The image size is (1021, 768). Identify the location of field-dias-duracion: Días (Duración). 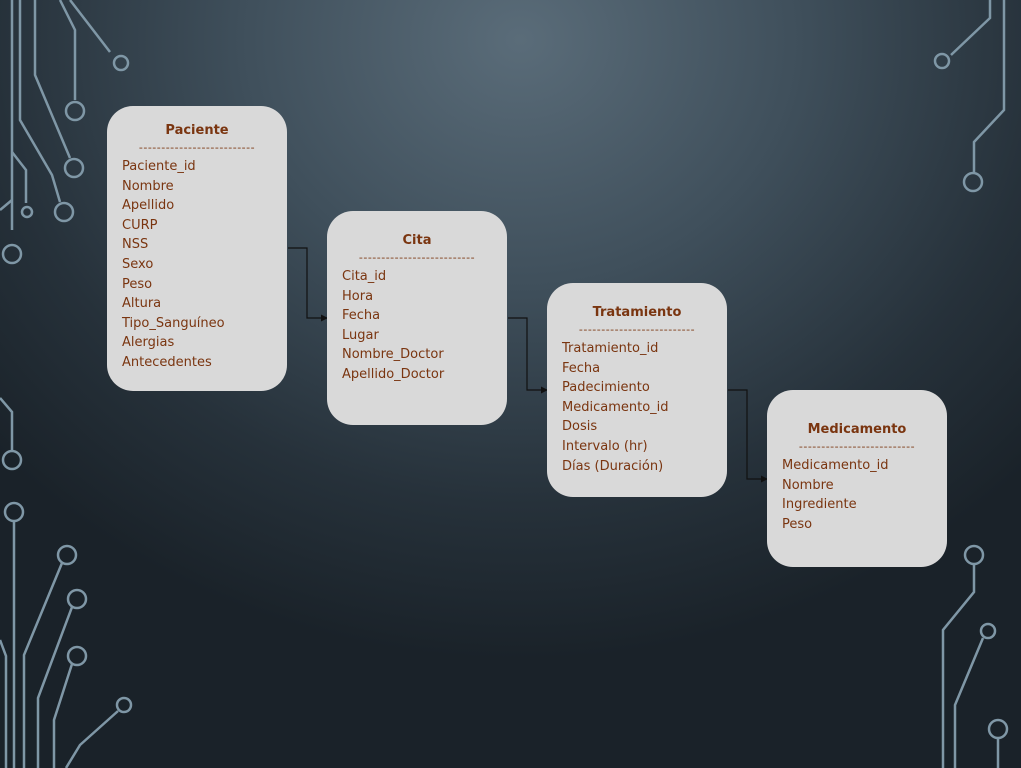
(613, 466).